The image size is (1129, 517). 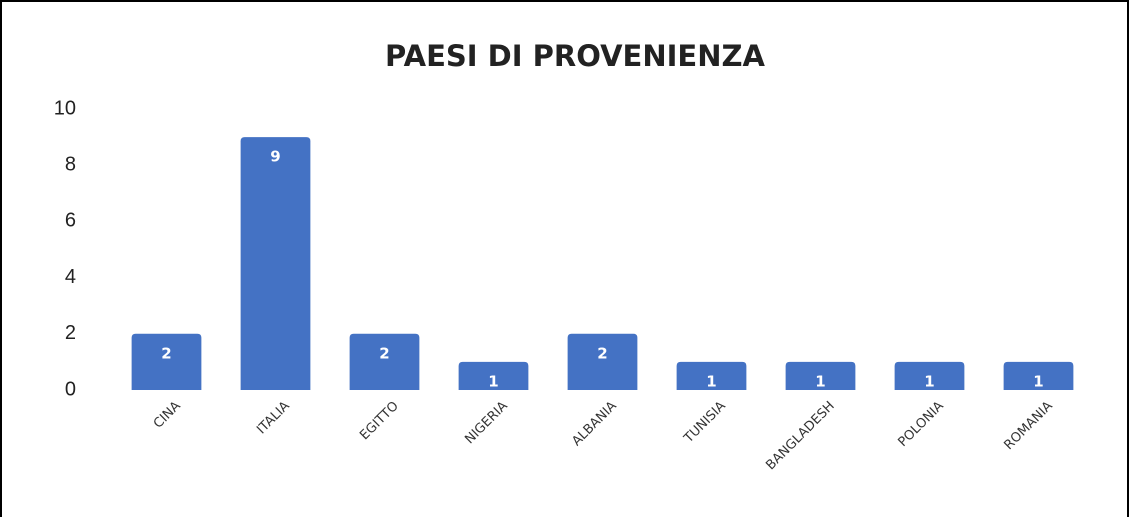 I want to click on y-tick-label: 10, so click(x=65, y=108).